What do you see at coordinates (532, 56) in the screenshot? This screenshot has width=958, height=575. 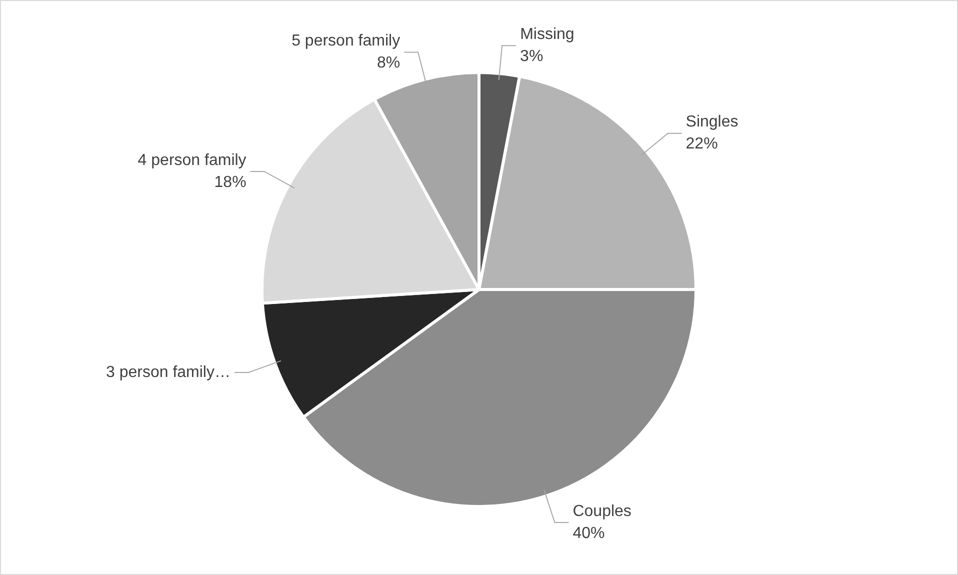 I see `data-label: 3%` at bounding box center [532, 56].